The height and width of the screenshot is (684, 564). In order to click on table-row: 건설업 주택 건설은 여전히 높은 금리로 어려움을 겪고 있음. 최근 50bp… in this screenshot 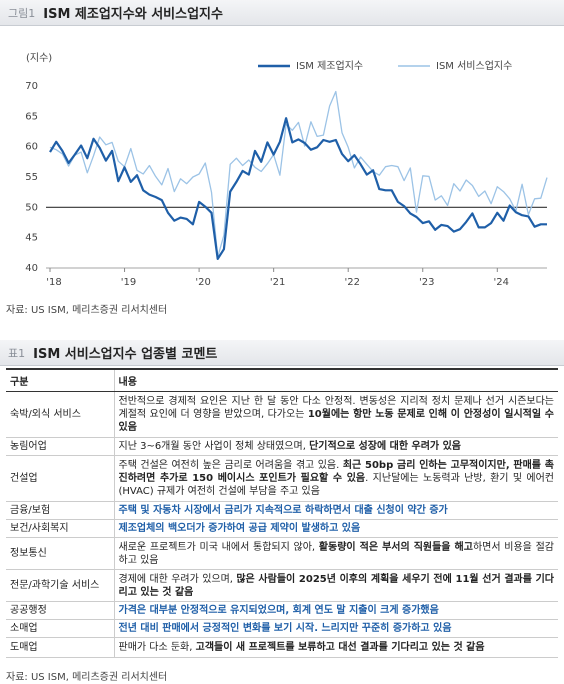, I will do `click(282, 478)`.